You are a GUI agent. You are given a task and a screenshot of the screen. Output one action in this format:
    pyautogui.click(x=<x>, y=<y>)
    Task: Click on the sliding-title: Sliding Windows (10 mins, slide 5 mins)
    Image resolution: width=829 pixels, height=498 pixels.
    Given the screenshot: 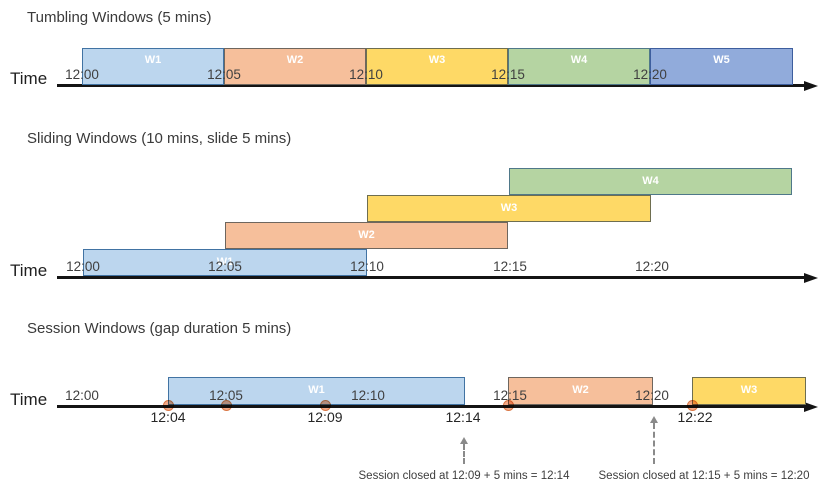 What is the action you would take?
    pyautogui.click(x=159, y=138)
    